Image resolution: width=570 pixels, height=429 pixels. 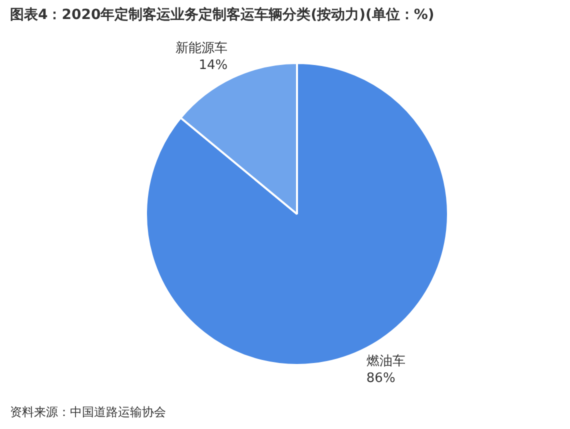 What do you see at coordinates (202, 48) in the screenshot?
I see `slice-label: 新能源车` at bounding box center [202, 48].